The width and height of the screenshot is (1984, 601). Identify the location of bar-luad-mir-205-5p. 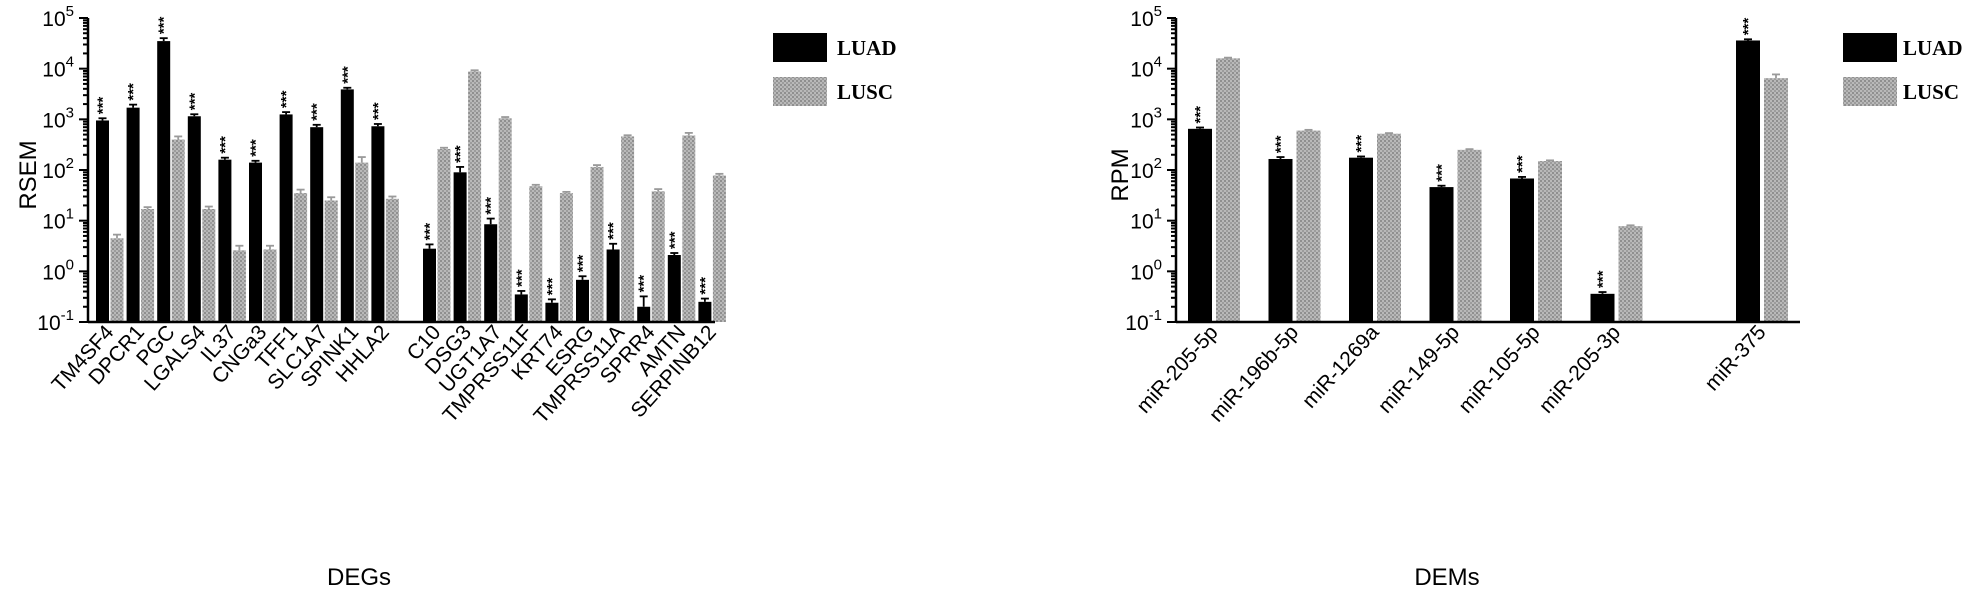
(1200, 225).